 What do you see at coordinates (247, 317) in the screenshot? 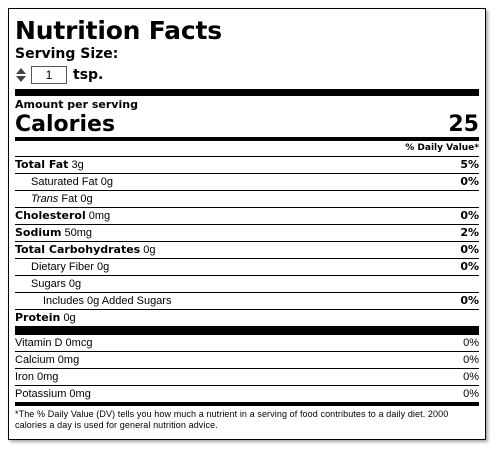
I see `nutrient-row-protein: Protein 0g` at bounding box center [247, 317].